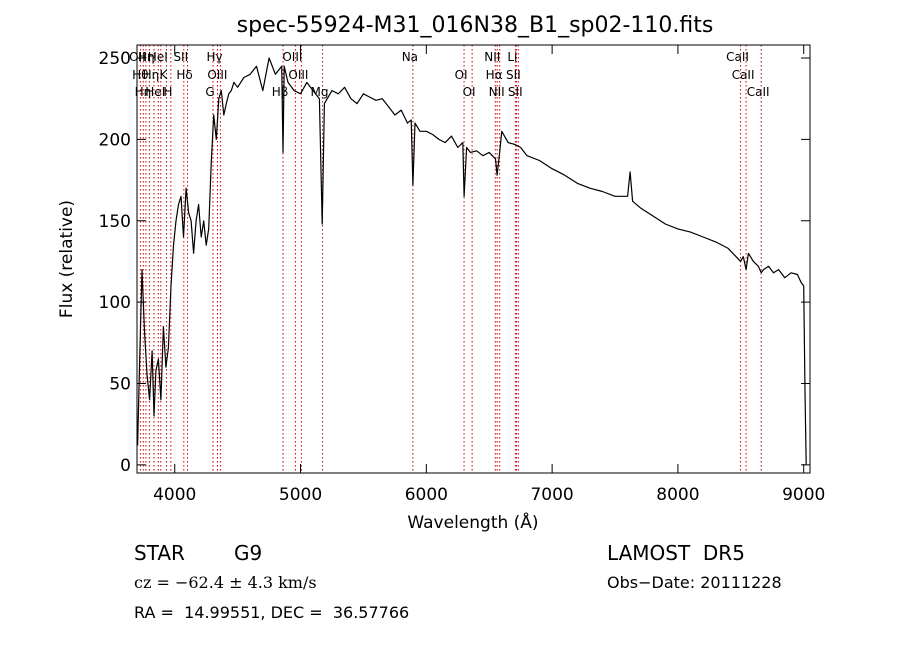 Image resolution: width=900 pixels, height=649 pixels. What do you see at coordinates (225, 582) in the screenshot?
I see `redshift-text: cz = −62.4 ± 4.3 km/s` at bounding box center [225, 582].